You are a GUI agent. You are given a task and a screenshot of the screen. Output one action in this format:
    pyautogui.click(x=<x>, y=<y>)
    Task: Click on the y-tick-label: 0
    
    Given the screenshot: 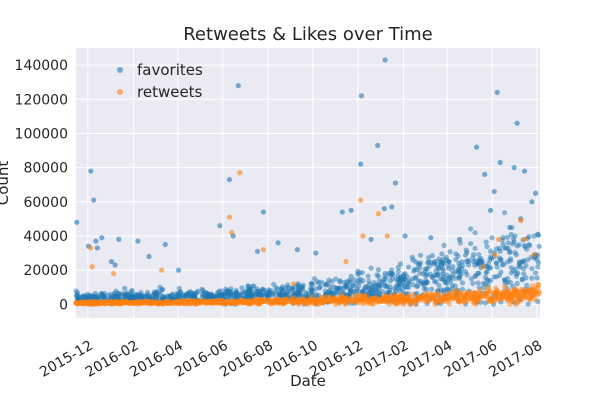 What is the action you would take?
    pyautogui.click(x=63, y=305)
    